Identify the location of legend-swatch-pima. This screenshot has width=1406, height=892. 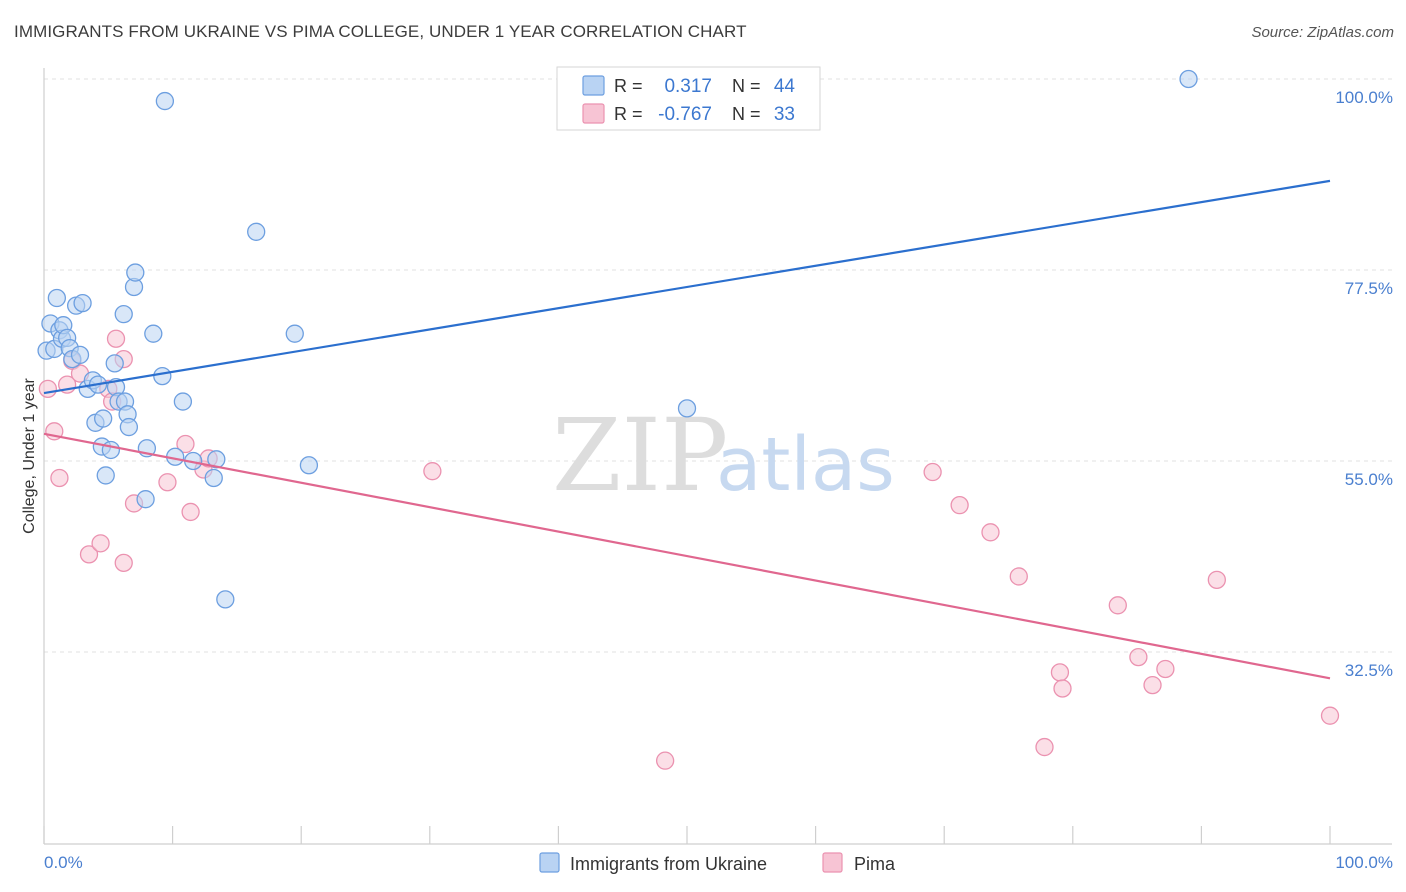
(832, 862).